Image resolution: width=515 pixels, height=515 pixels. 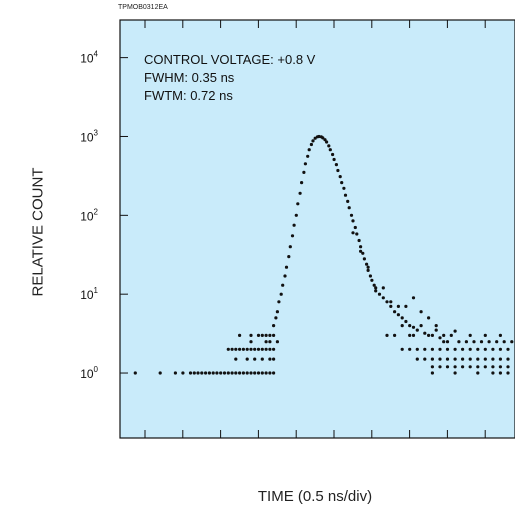 What do you see at coordinates (89, 294) in the screenshot?
I see `y-tick-label: 10¹` at bounding box center [89, 294].